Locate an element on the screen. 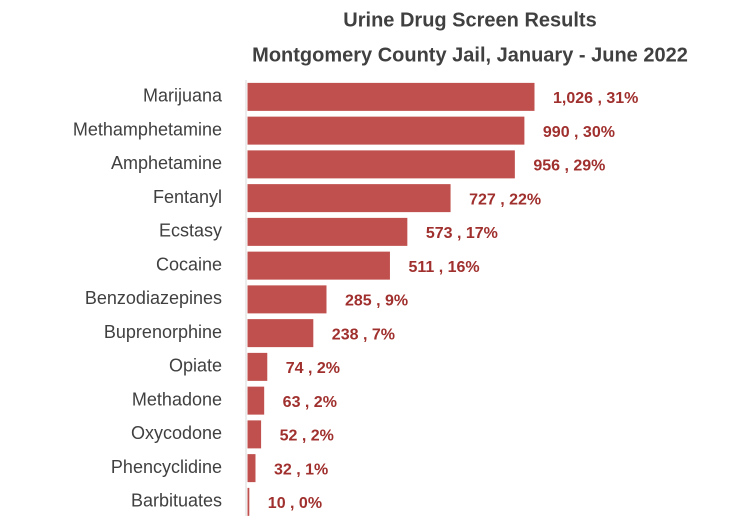  y-tick-label: Marijuana is located at coordinates (183, 96).